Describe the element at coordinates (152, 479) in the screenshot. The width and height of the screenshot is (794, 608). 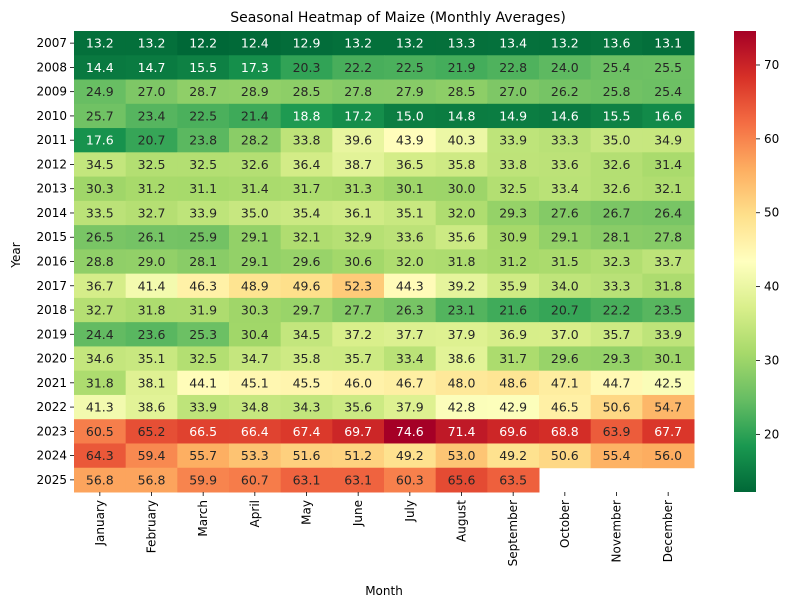
I see `cell-value-label: 56.8` at that location.